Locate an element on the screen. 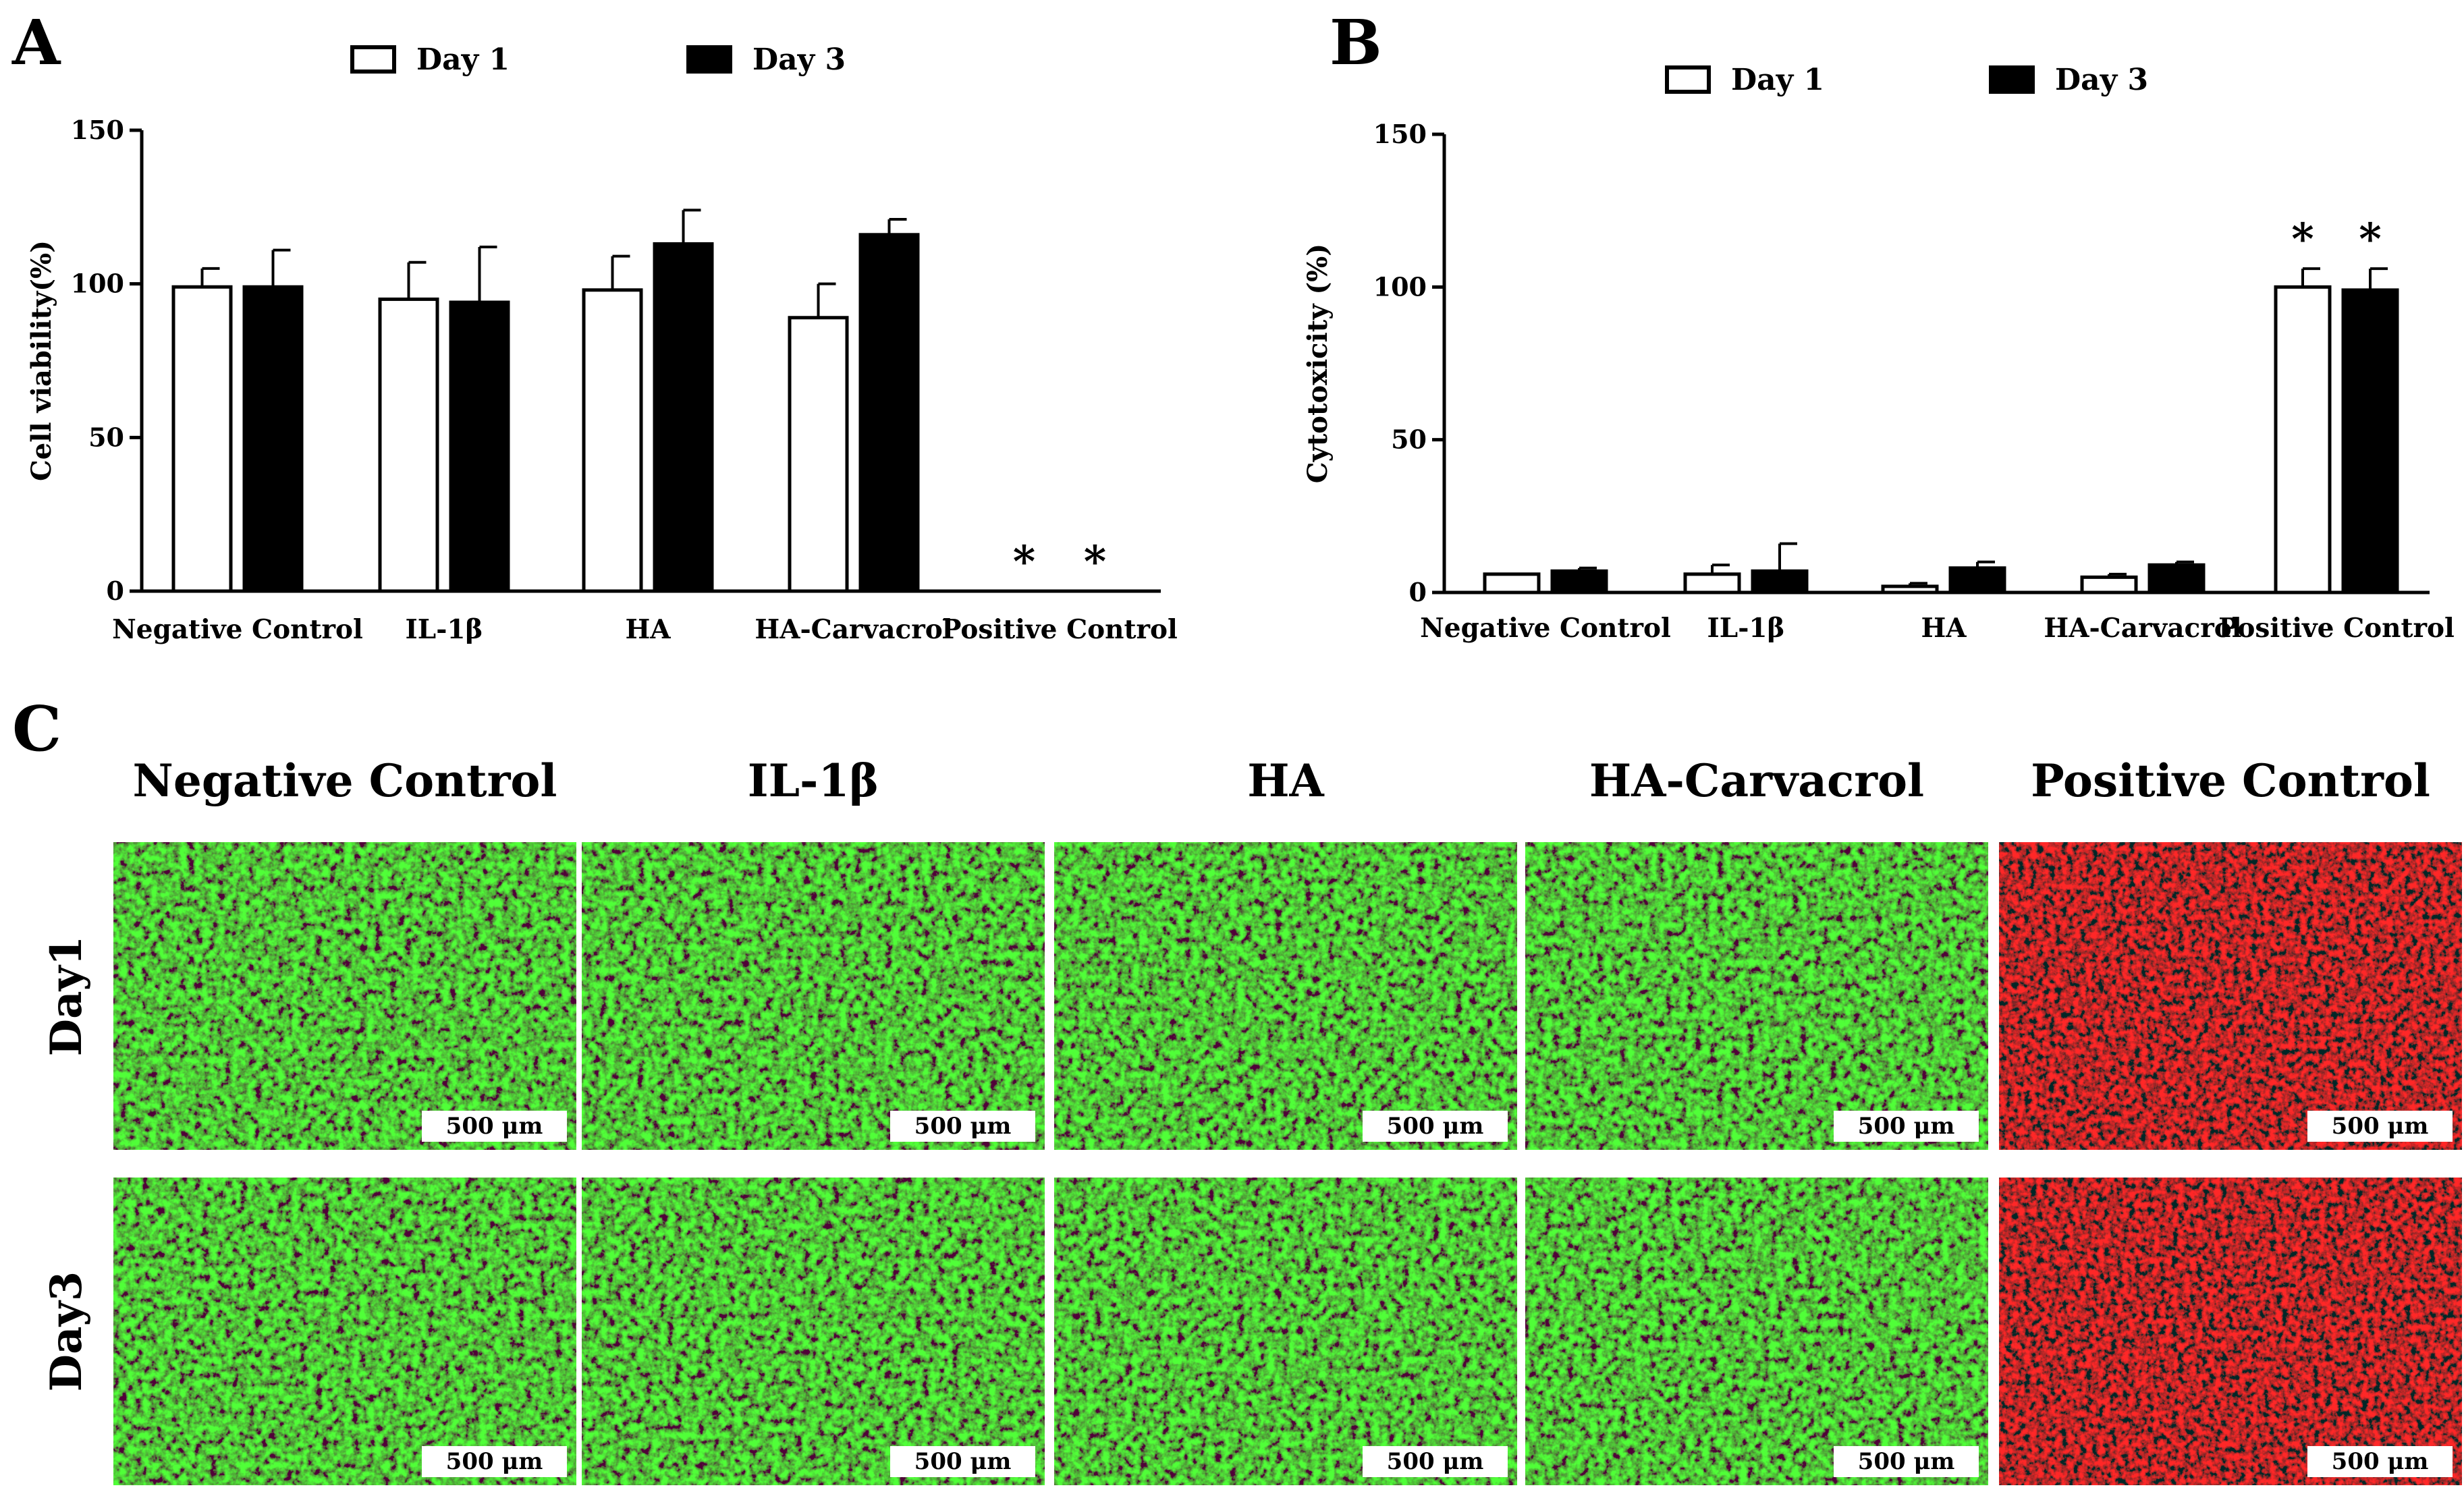  column-title-ha-carvacrol: HA-Carvacrol is located at coordinates (1756, 780).